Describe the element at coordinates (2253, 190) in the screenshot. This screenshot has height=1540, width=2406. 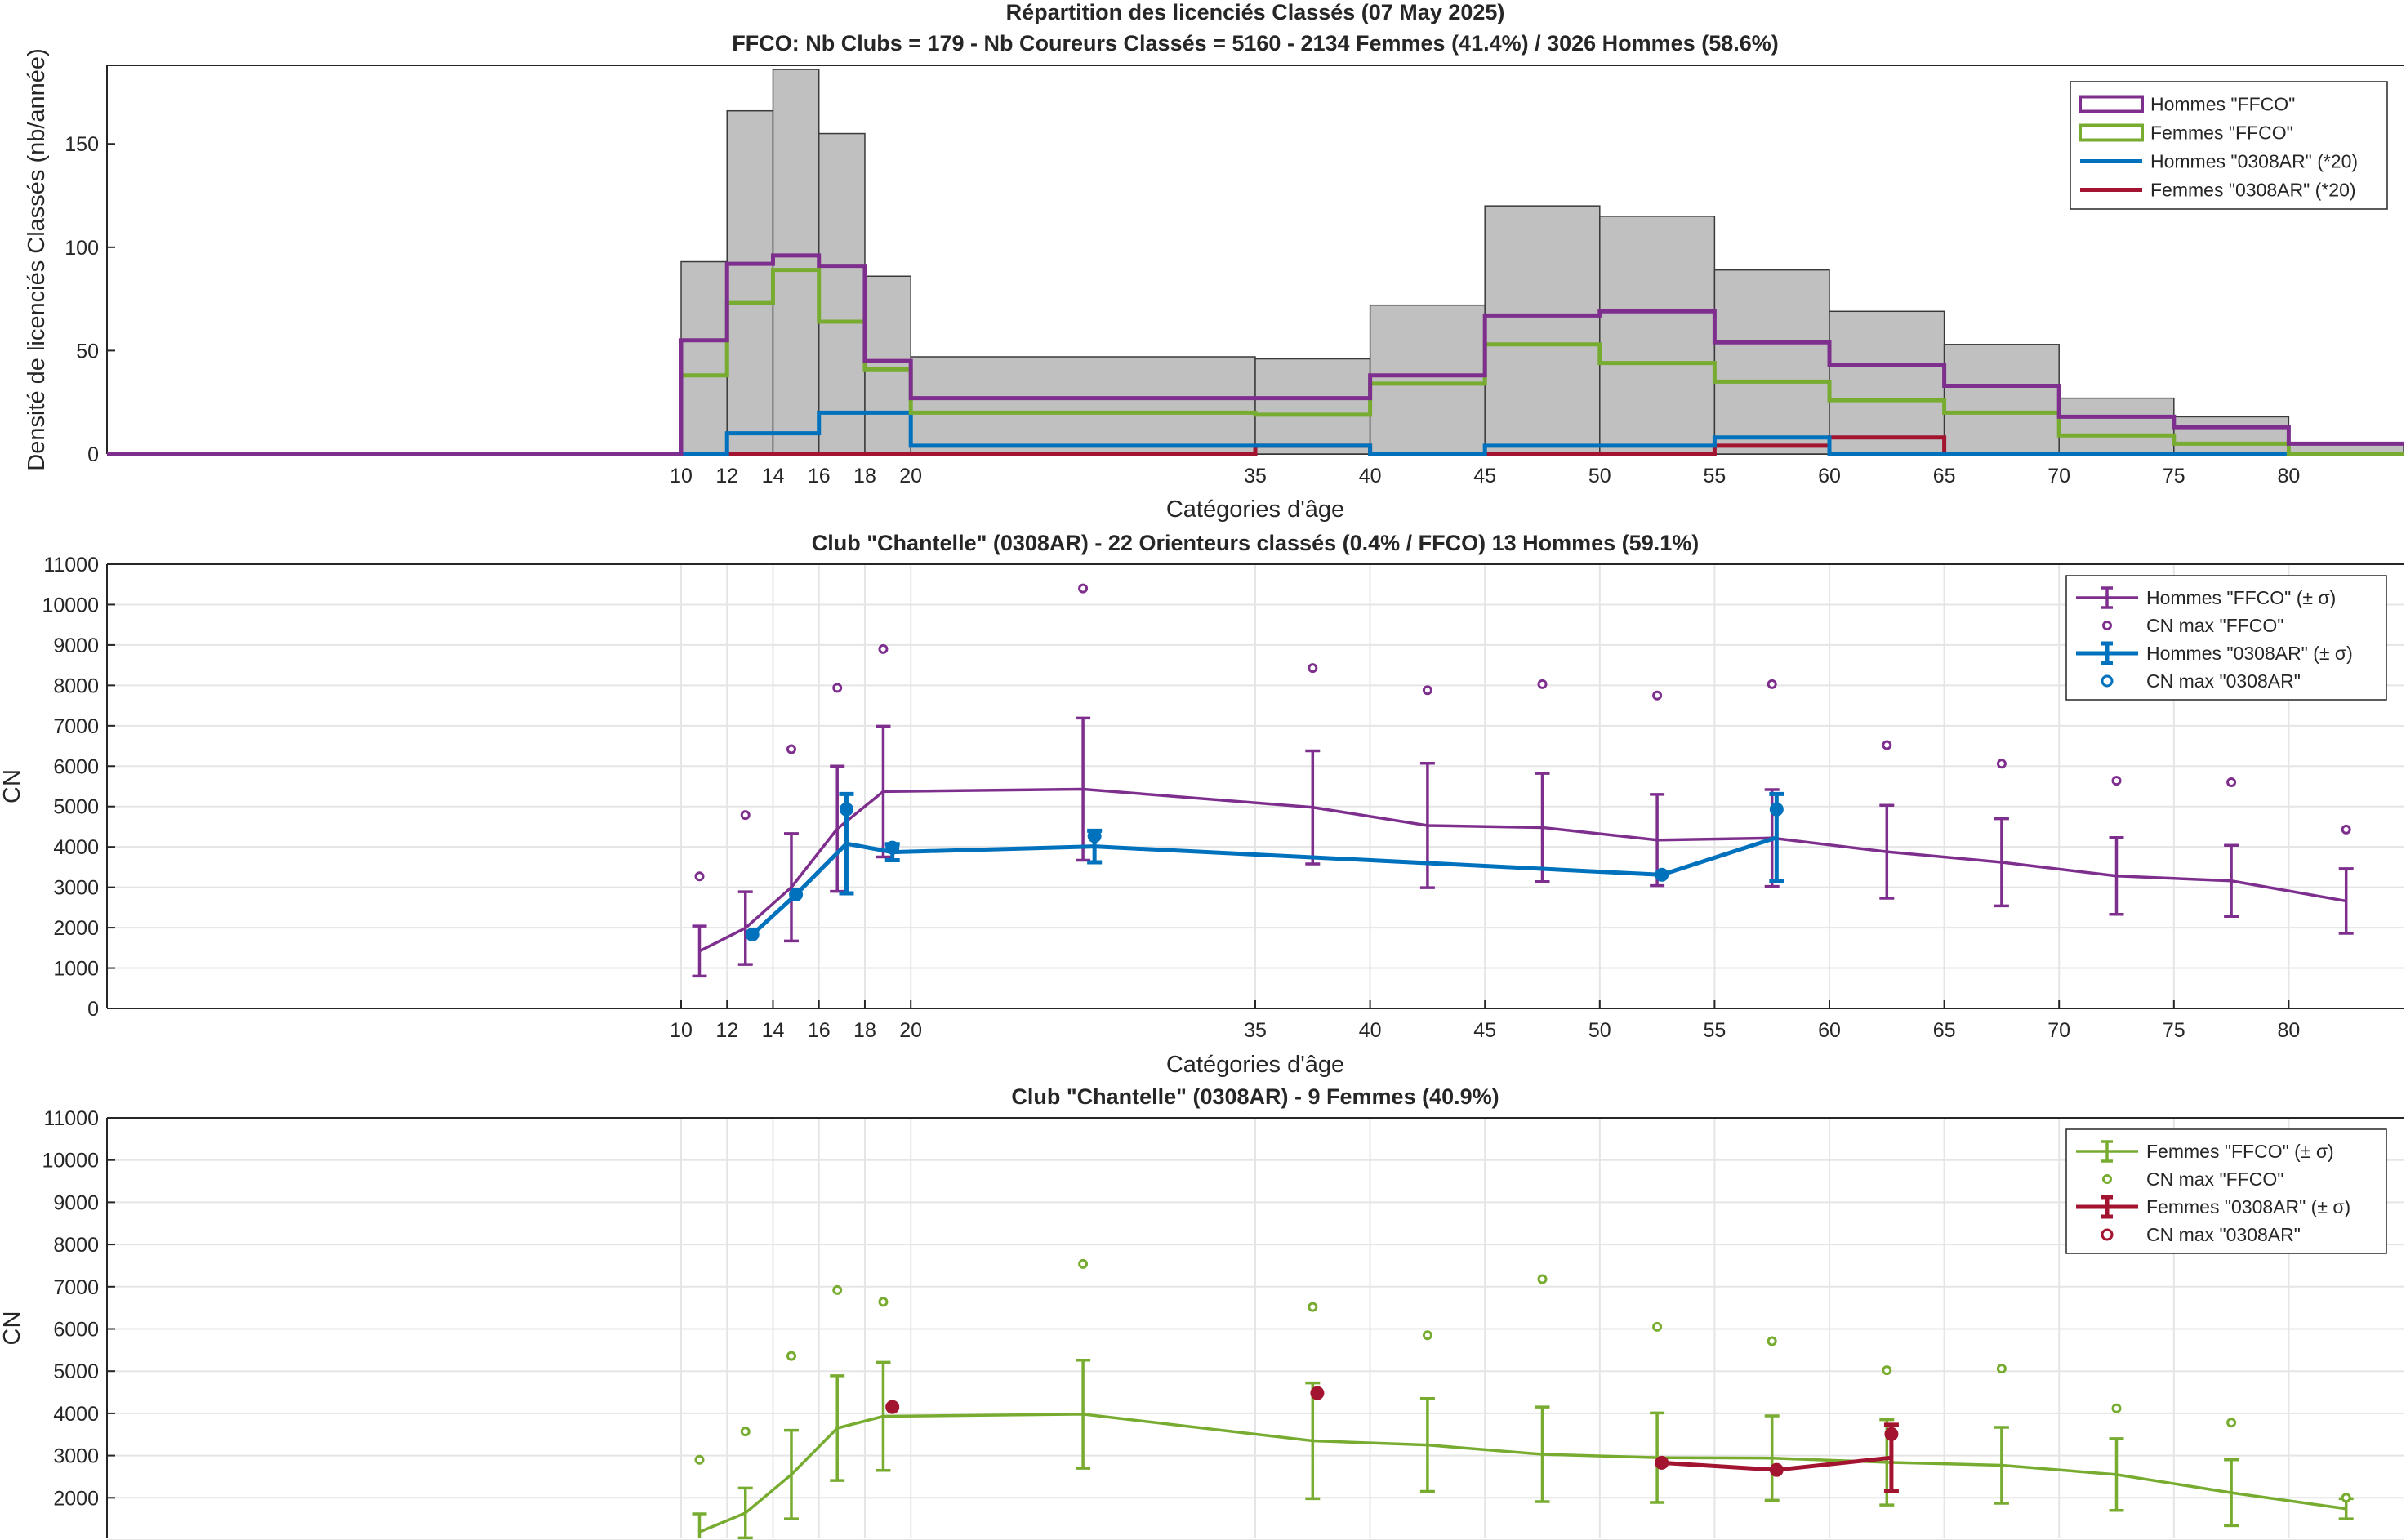
I see `legend-label: Femmes "0308AR" (*20)` at that location.